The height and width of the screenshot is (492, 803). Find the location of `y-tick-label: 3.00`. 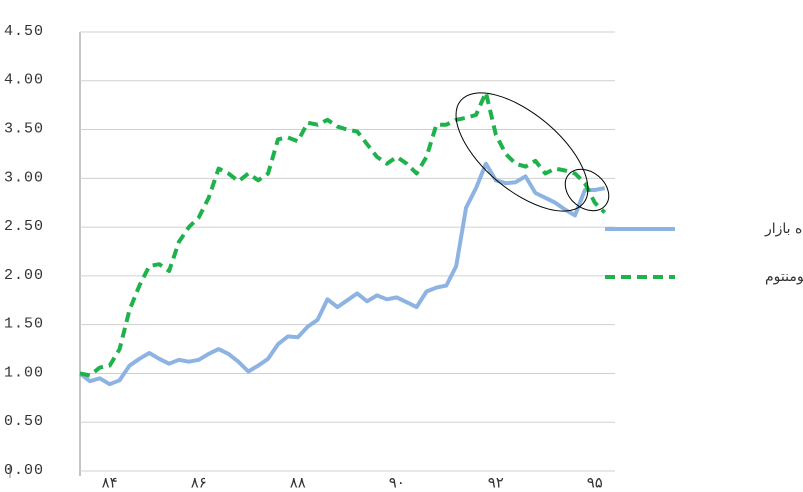

y-tick-label: 3.00 is located at coordinates (24, 177).